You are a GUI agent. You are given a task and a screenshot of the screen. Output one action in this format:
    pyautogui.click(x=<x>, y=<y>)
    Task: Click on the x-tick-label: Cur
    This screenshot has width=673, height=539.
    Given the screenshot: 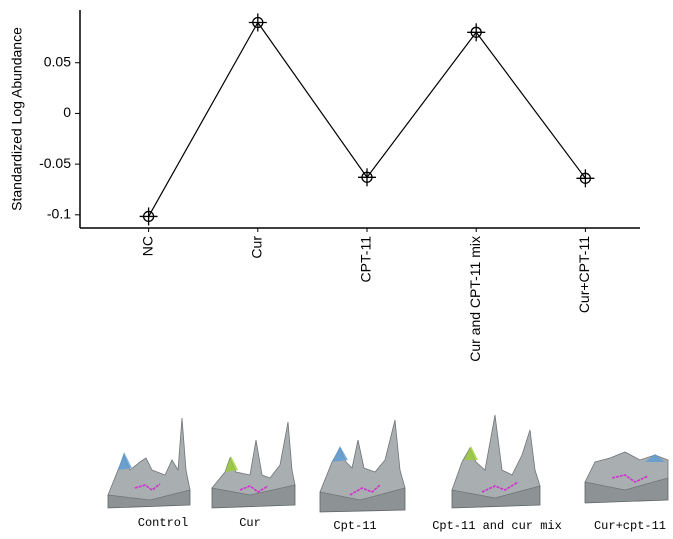 What is the action you would take?
    pyautogui.click(x=257, y=247)
    